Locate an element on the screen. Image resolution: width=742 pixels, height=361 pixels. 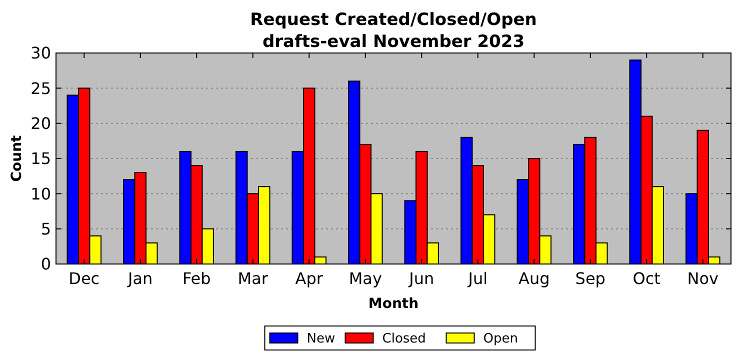
x-axis-title: Month is located at coordinates (393, 304).